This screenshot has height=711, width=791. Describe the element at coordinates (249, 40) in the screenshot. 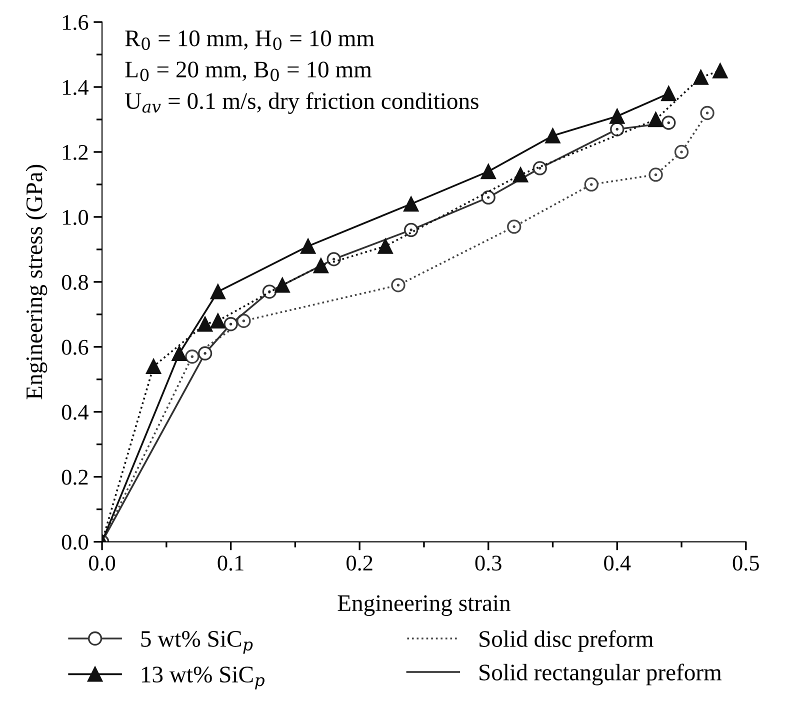

I see `annotation: R$_{0}$ = 10 mm, H$_{0}$ = 10 mm` at that location.